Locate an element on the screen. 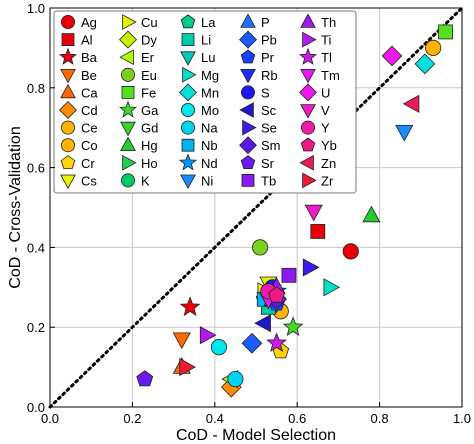  data-point-tl is located at coordinates (276, 342).